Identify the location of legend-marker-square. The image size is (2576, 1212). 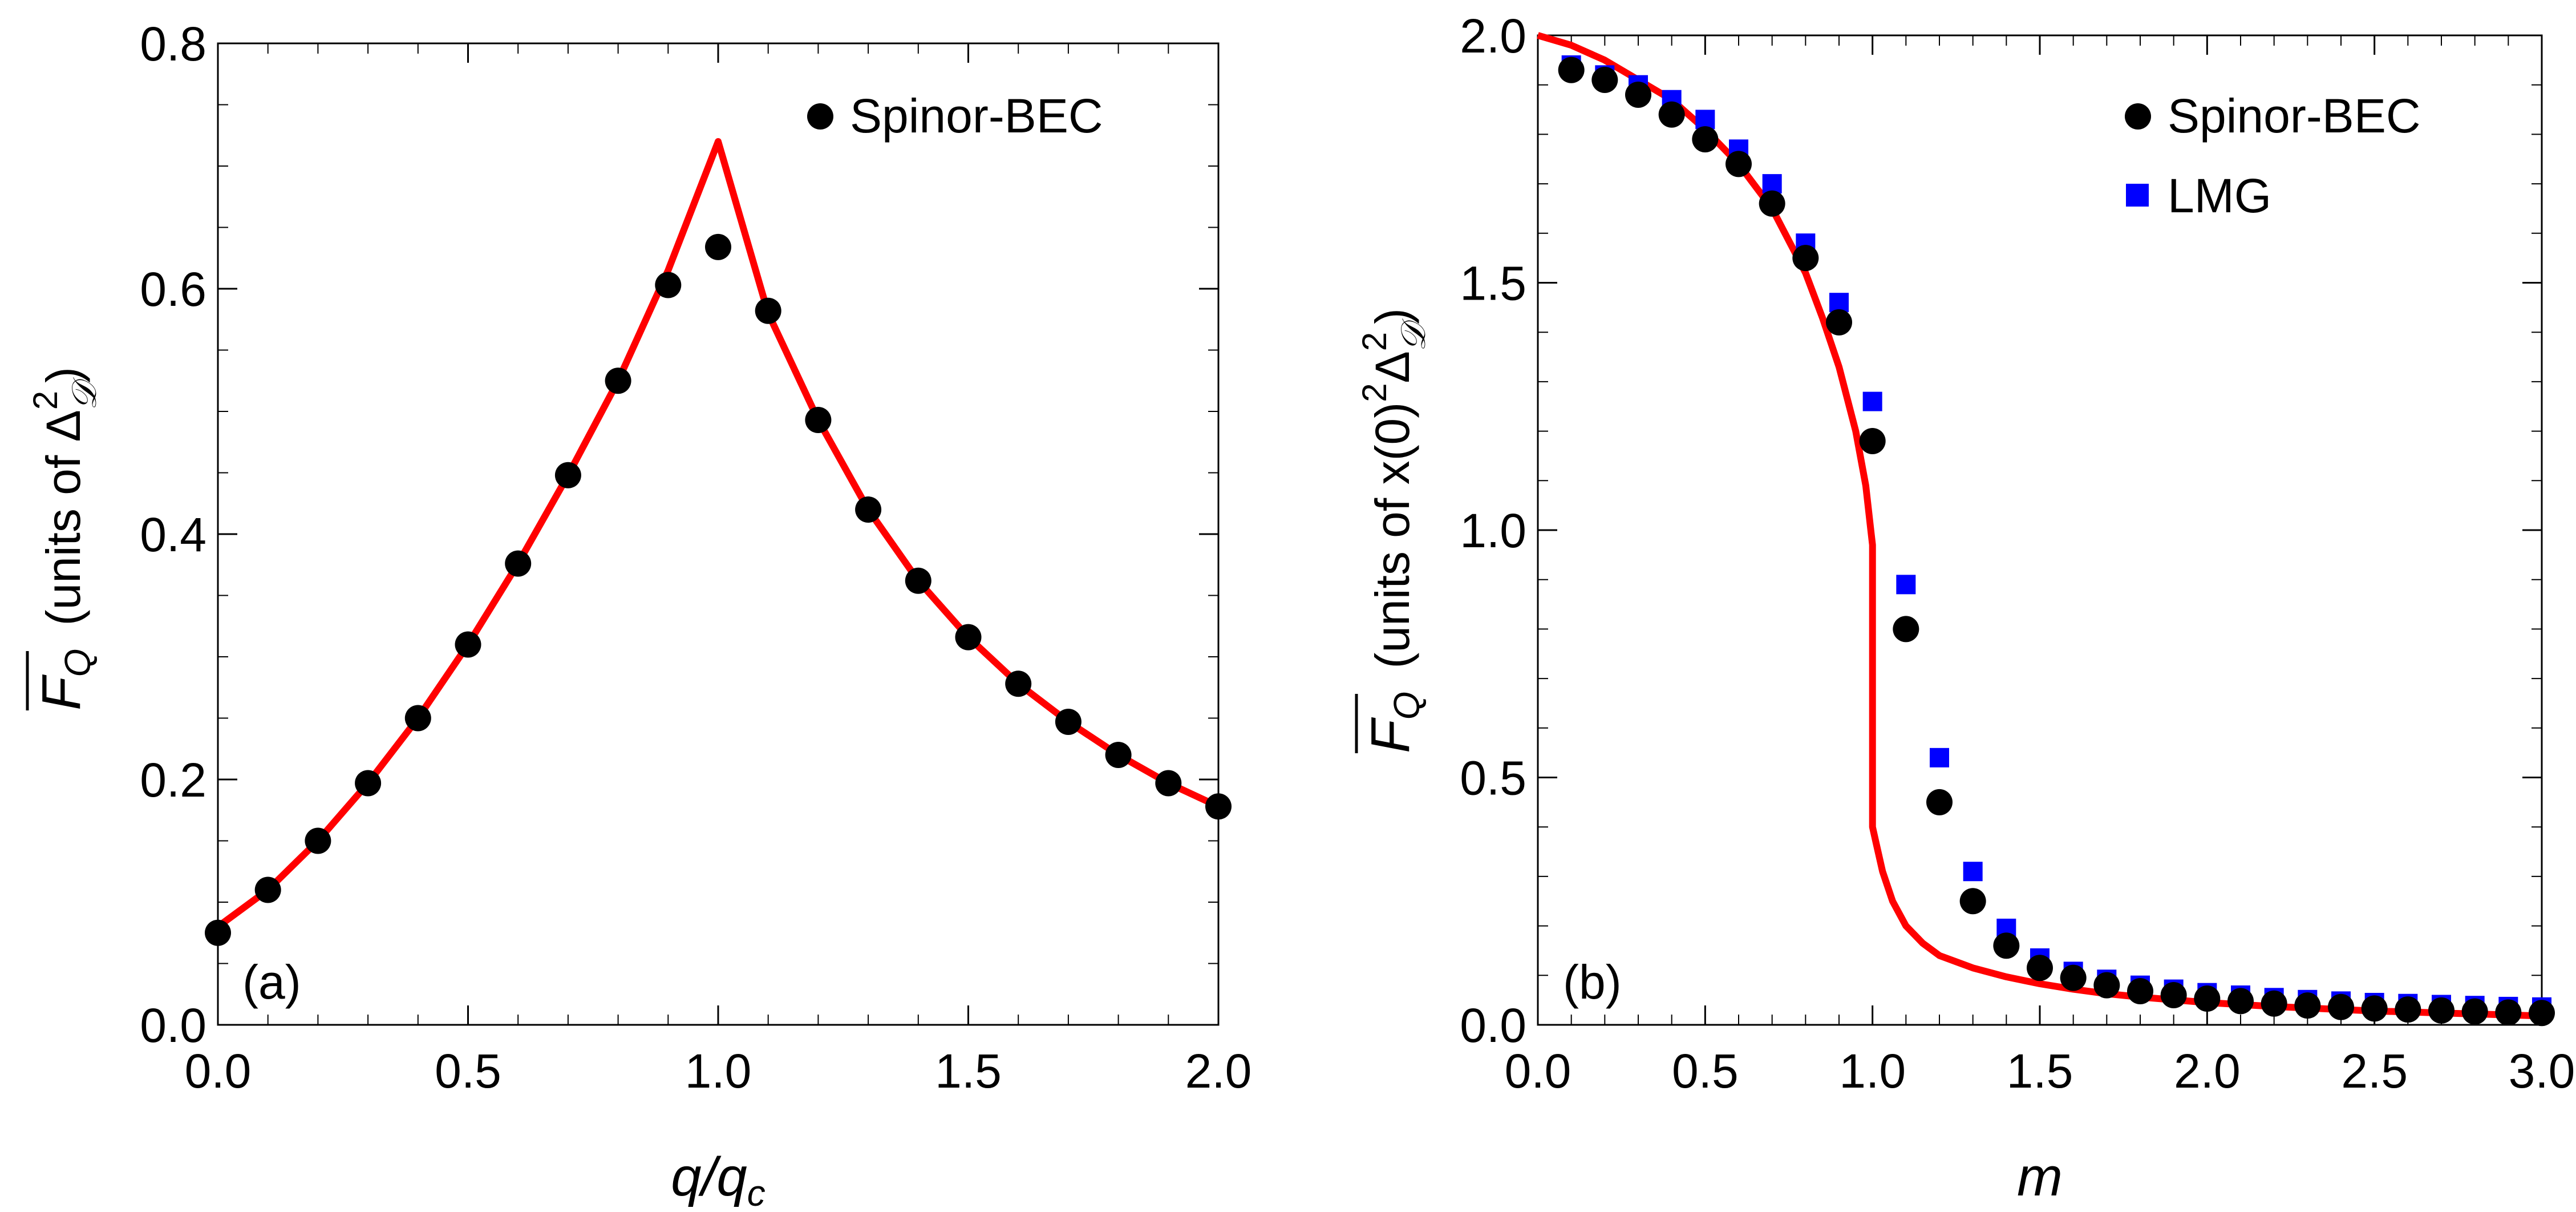
(2137, 195).